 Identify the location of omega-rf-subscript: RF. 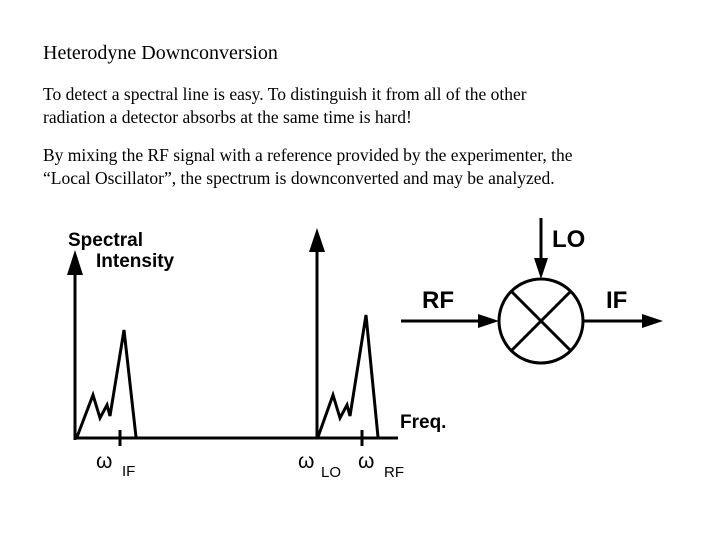
(394, 472).